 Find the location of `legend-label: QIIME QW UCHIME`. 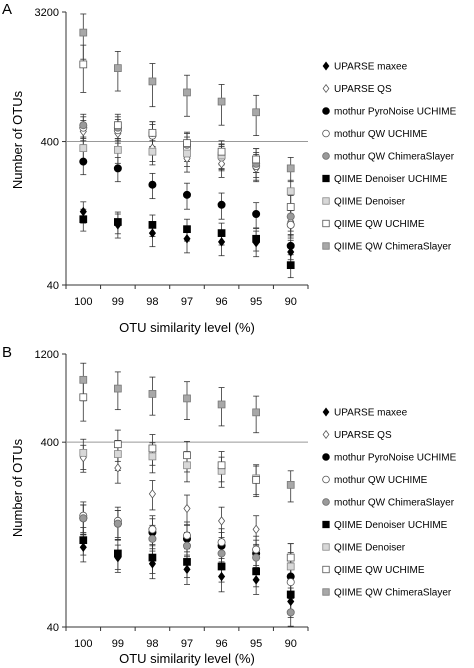

legend-label: QIIME QW UCHIME is located at coordinates (379, 224).